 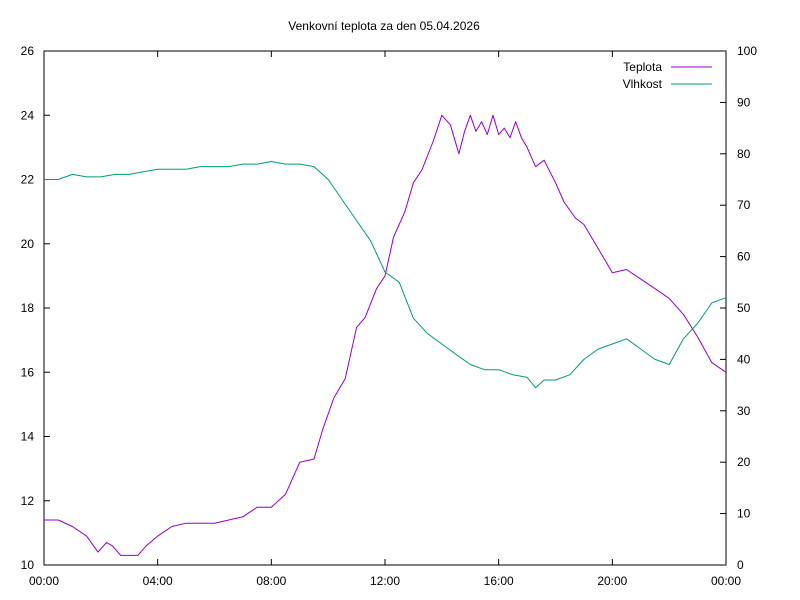 What do you see at coordinates (35, 308) in the screenshot?
I see `left-axis: 10 12 14 16 18 20 22 24 26` at bounding box center [35, 308].